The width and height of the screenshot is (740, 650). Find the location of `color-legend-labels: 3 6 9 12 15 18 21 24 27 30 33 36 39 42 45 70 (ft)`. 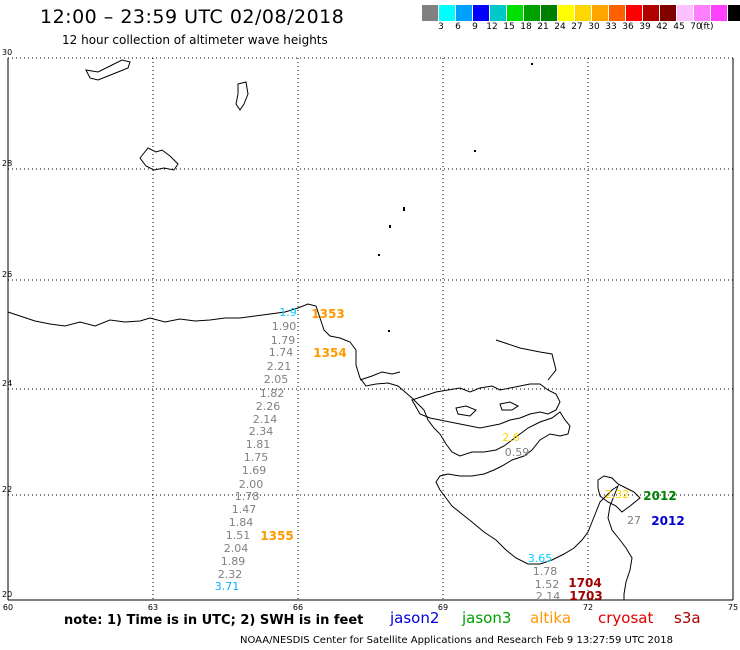

color-legend-labels: 3 6 9 12 15 18 21 24 27 30 33 36 39 42 45 70 (ft) is located at coordinates (581, 29).